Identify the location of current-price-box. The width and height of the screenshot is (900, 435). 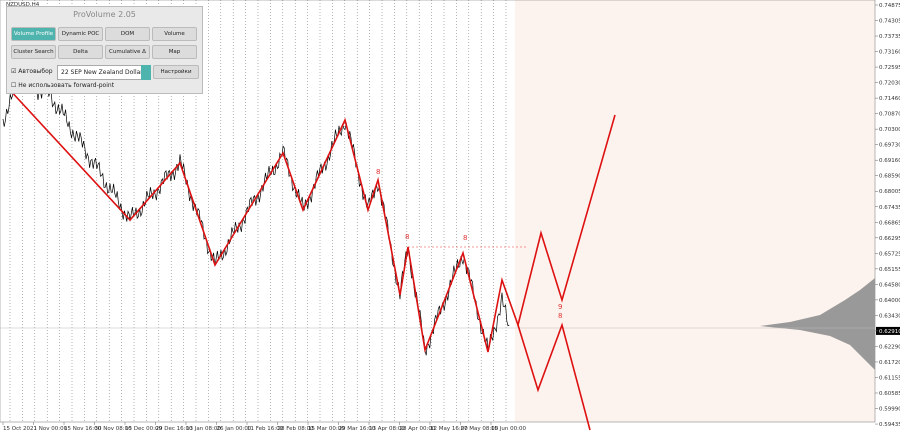
(888, 330).